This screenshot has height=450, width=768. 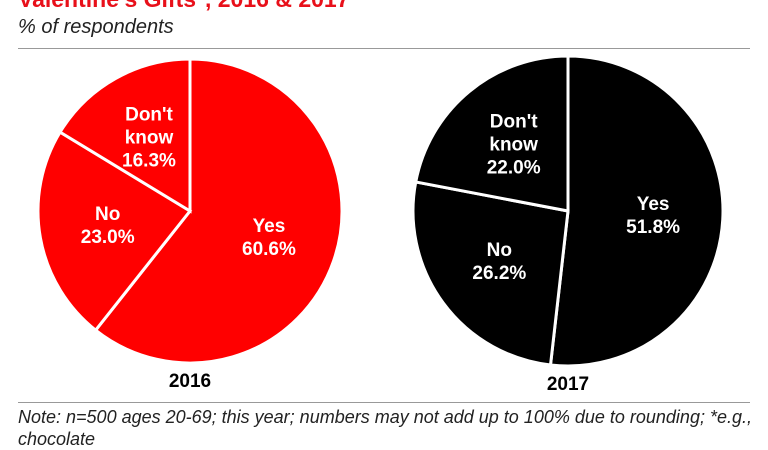 I want to click on value-label: 16.3%, so click(x=149, y=161).